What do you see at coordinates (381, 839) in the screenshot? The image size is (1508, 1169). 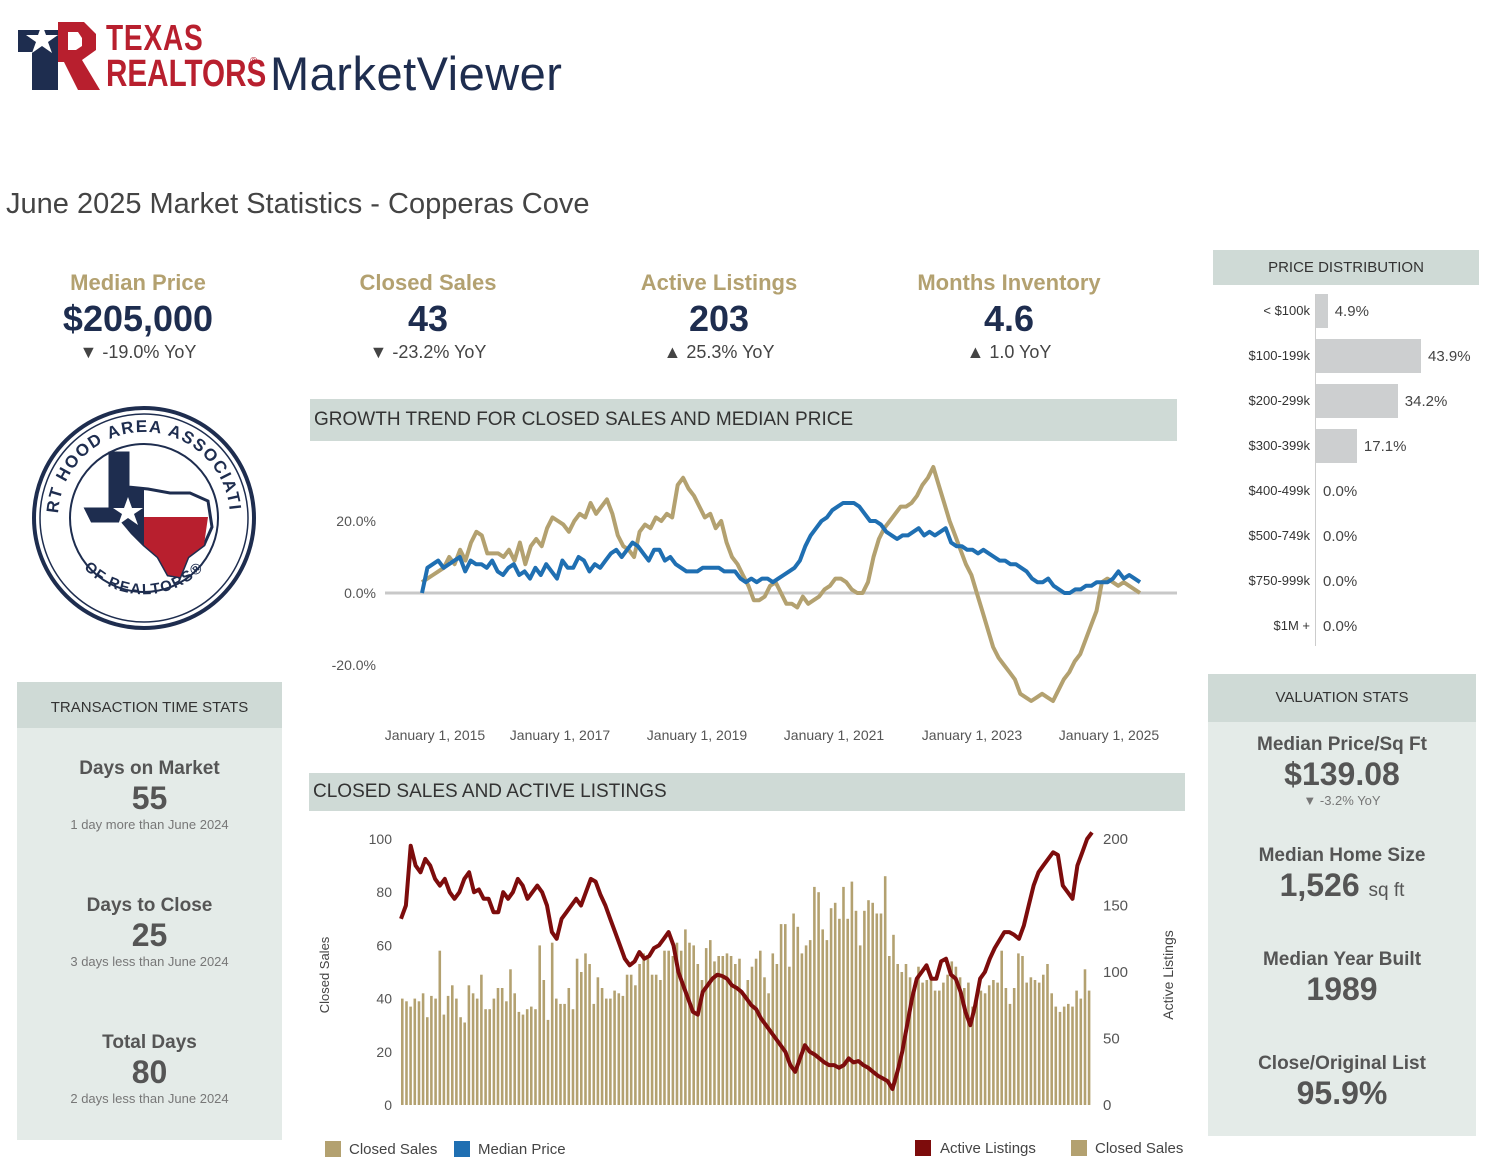 I see `left-axis-tick-label: 100` at bounding box center [381, 839].